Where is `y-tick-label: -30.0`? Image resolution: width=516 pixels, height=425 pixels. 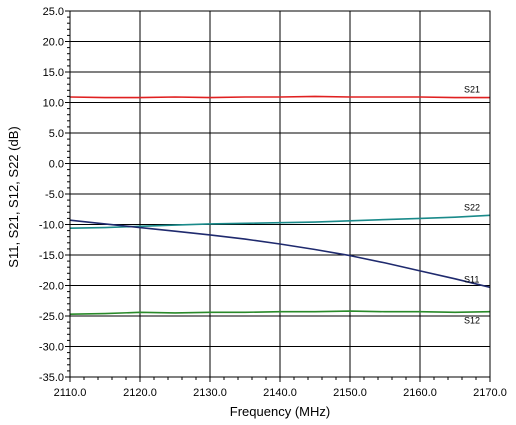
y-tick-label: -30.0 is located at coordinates (51, 348).